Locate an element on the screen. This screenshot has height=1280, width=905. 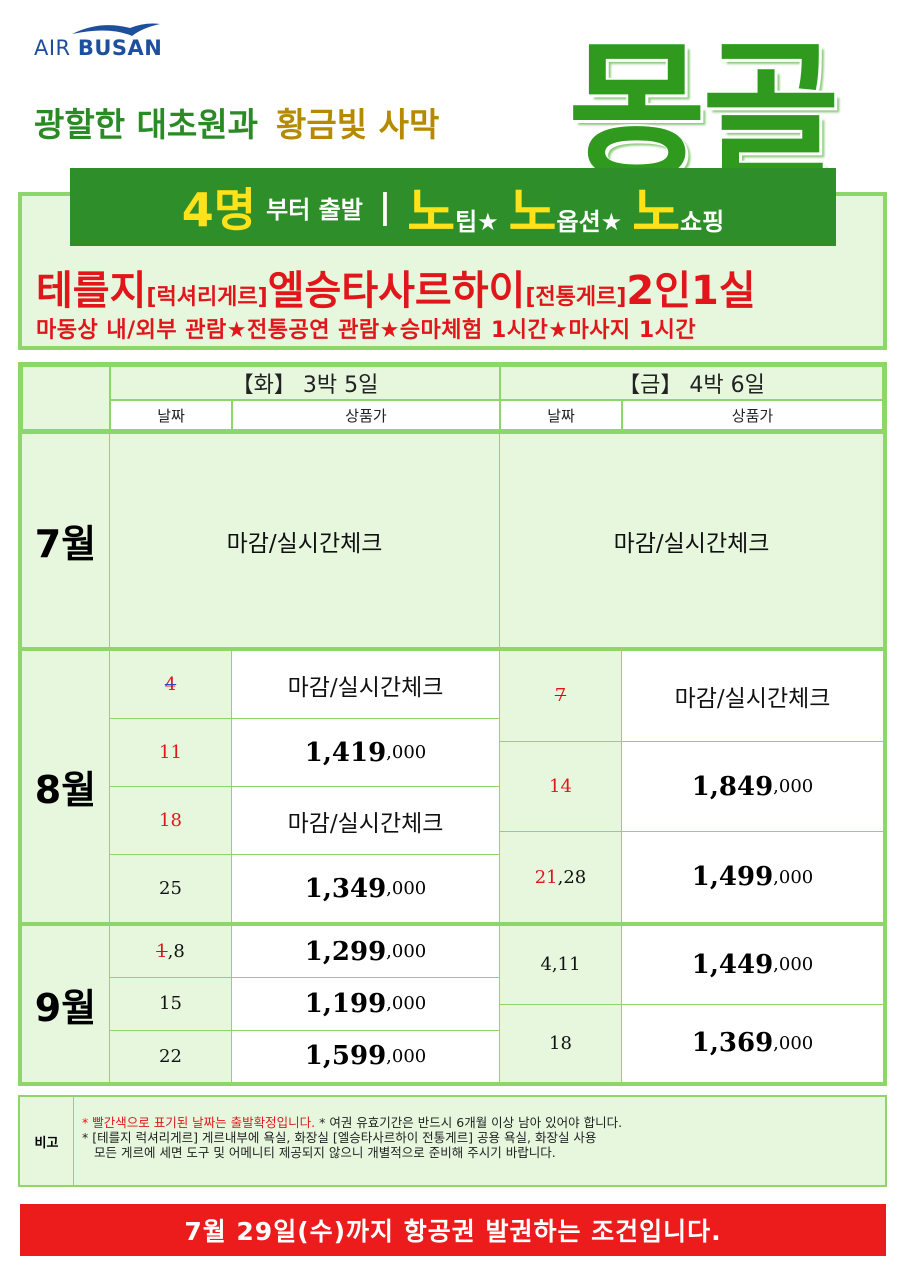
date-part: 14 is located at coordinates (560, 786).